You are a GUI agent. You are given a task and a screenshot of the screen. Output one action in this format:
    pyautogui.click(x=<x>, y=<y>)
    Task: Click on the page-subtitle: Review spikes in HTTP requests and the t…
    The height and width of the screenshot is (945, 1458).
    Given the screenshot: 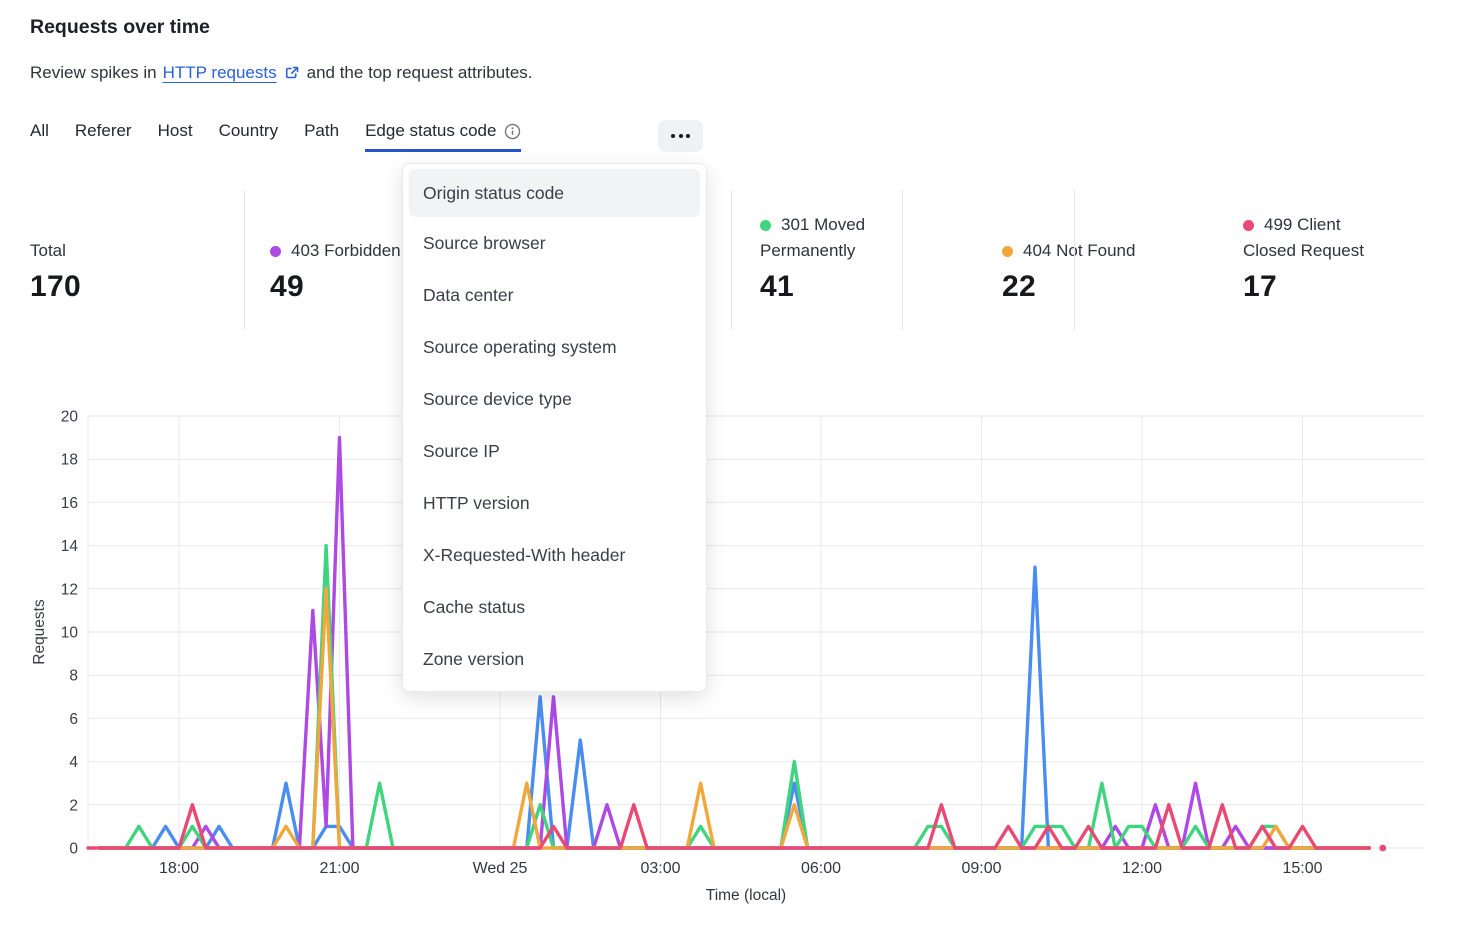 What is the action you would take?
    pyautogui.click(x=281, y=73)
    